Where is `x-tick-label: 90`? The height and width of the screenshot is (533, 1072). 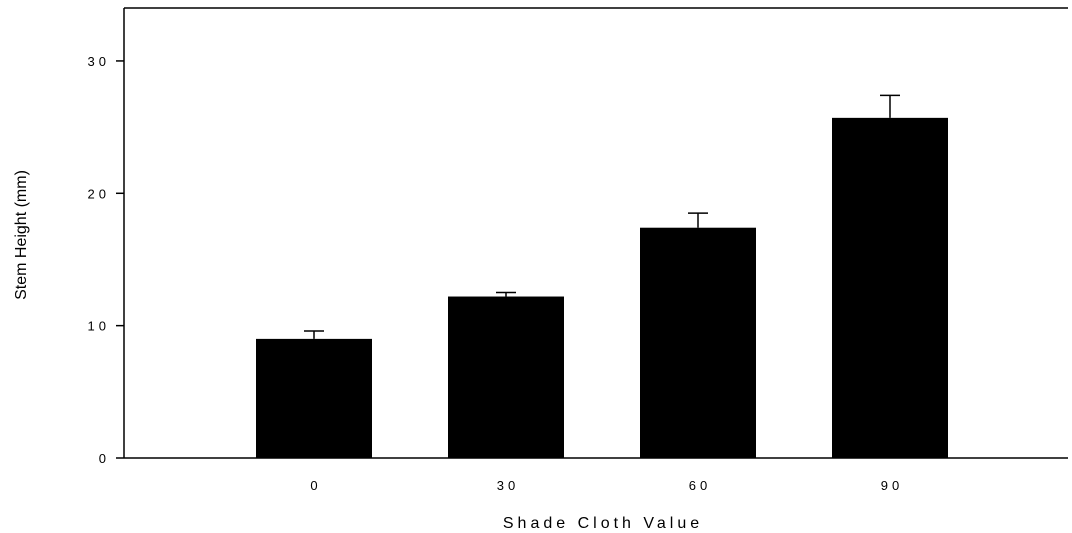 x-tick-label: 90 is located at coordinates (892, 485).